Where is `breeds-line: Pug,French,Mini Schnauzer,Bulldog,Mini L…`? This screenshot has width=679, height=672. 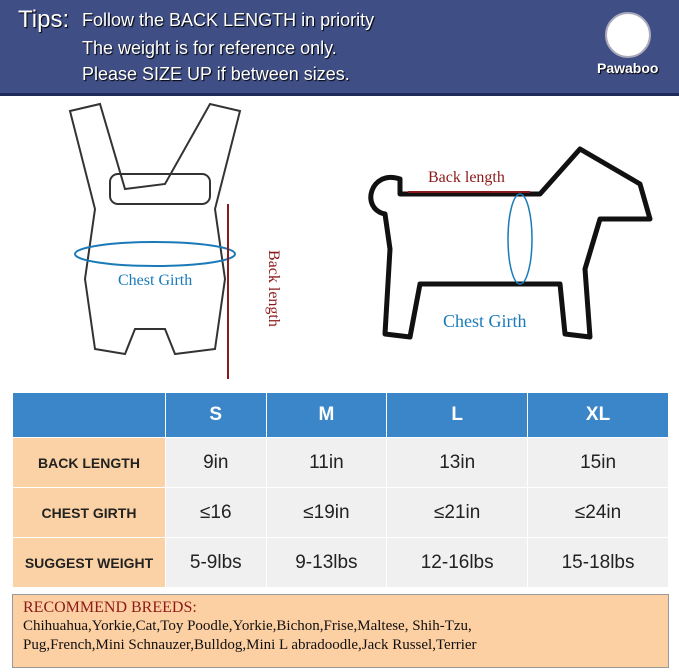
breeds-line: Pug,French,Mini Schnauzer,Bulldog,Mini L… is located at coordinates (250, 645).